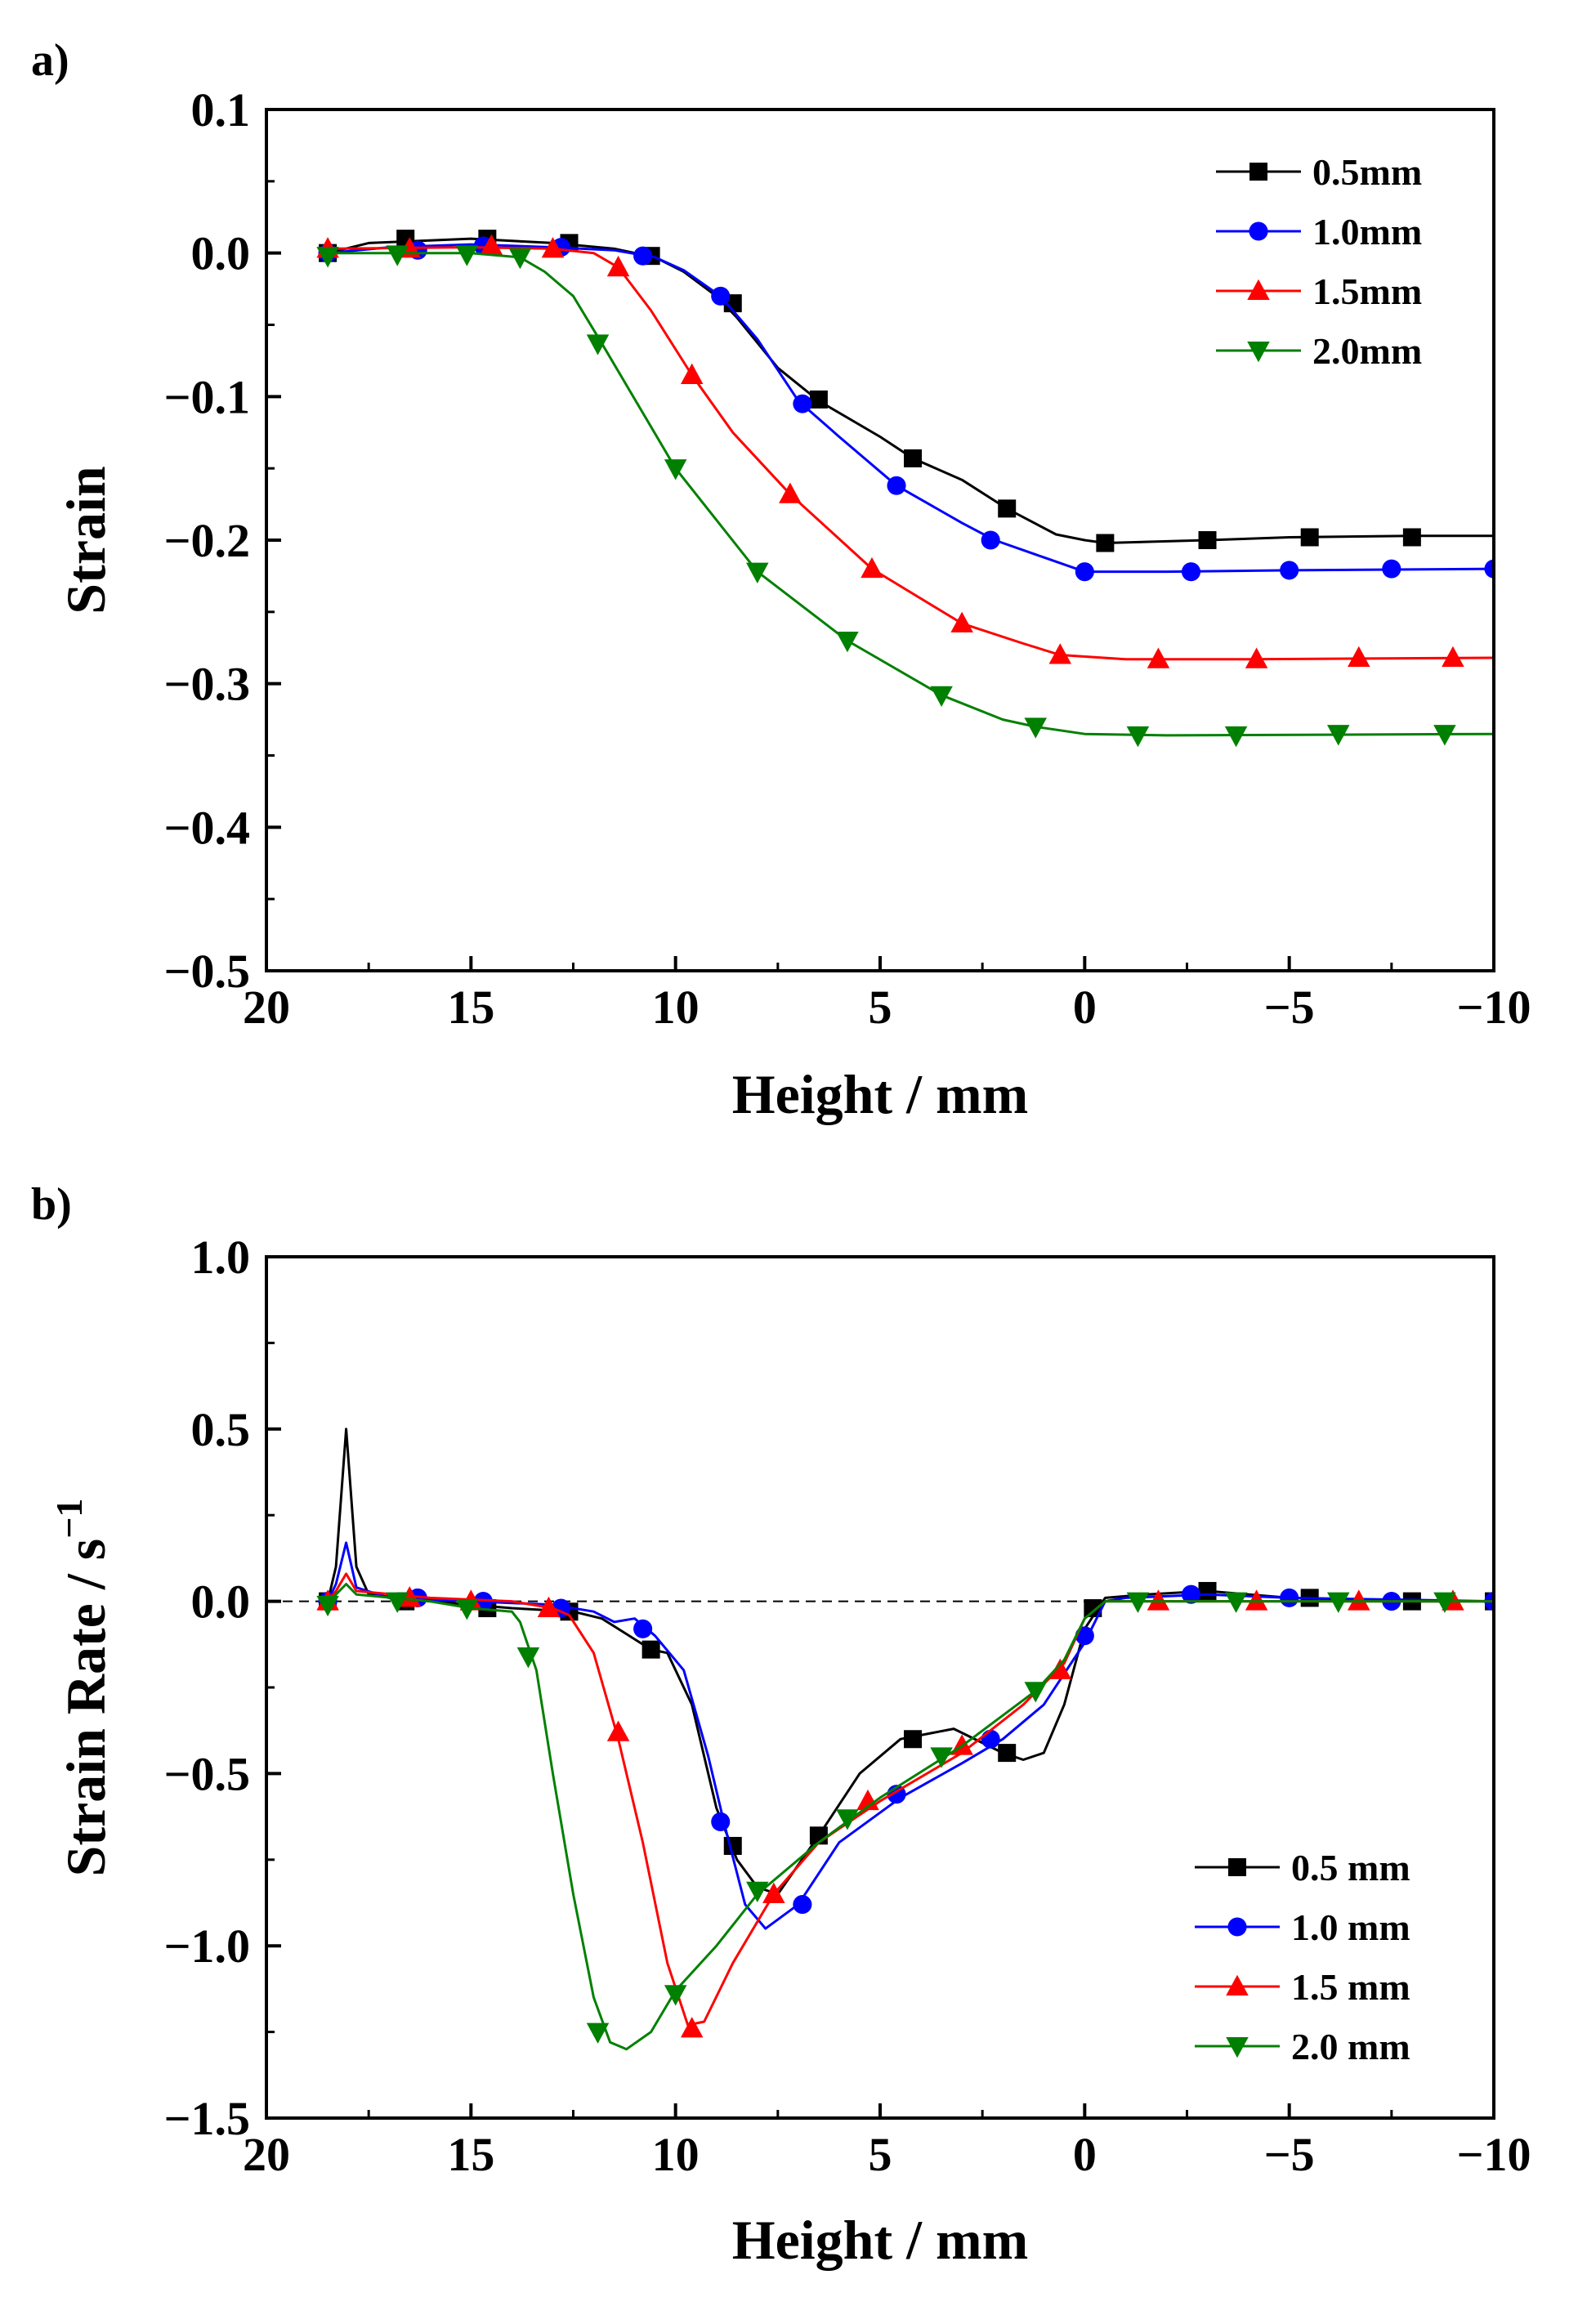 This screenshot has height=2324, width=1578. What do you see at coordinates (86, 540) in the screenshot?
I see `y-axis-title-a: Strain` at bounding box center [86, 540].